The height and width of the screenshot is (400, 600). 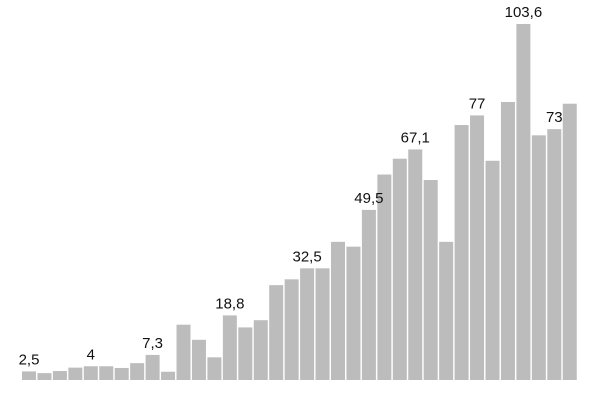 I want to click on data-label-8: 7,3, so click(x=152, y=343).